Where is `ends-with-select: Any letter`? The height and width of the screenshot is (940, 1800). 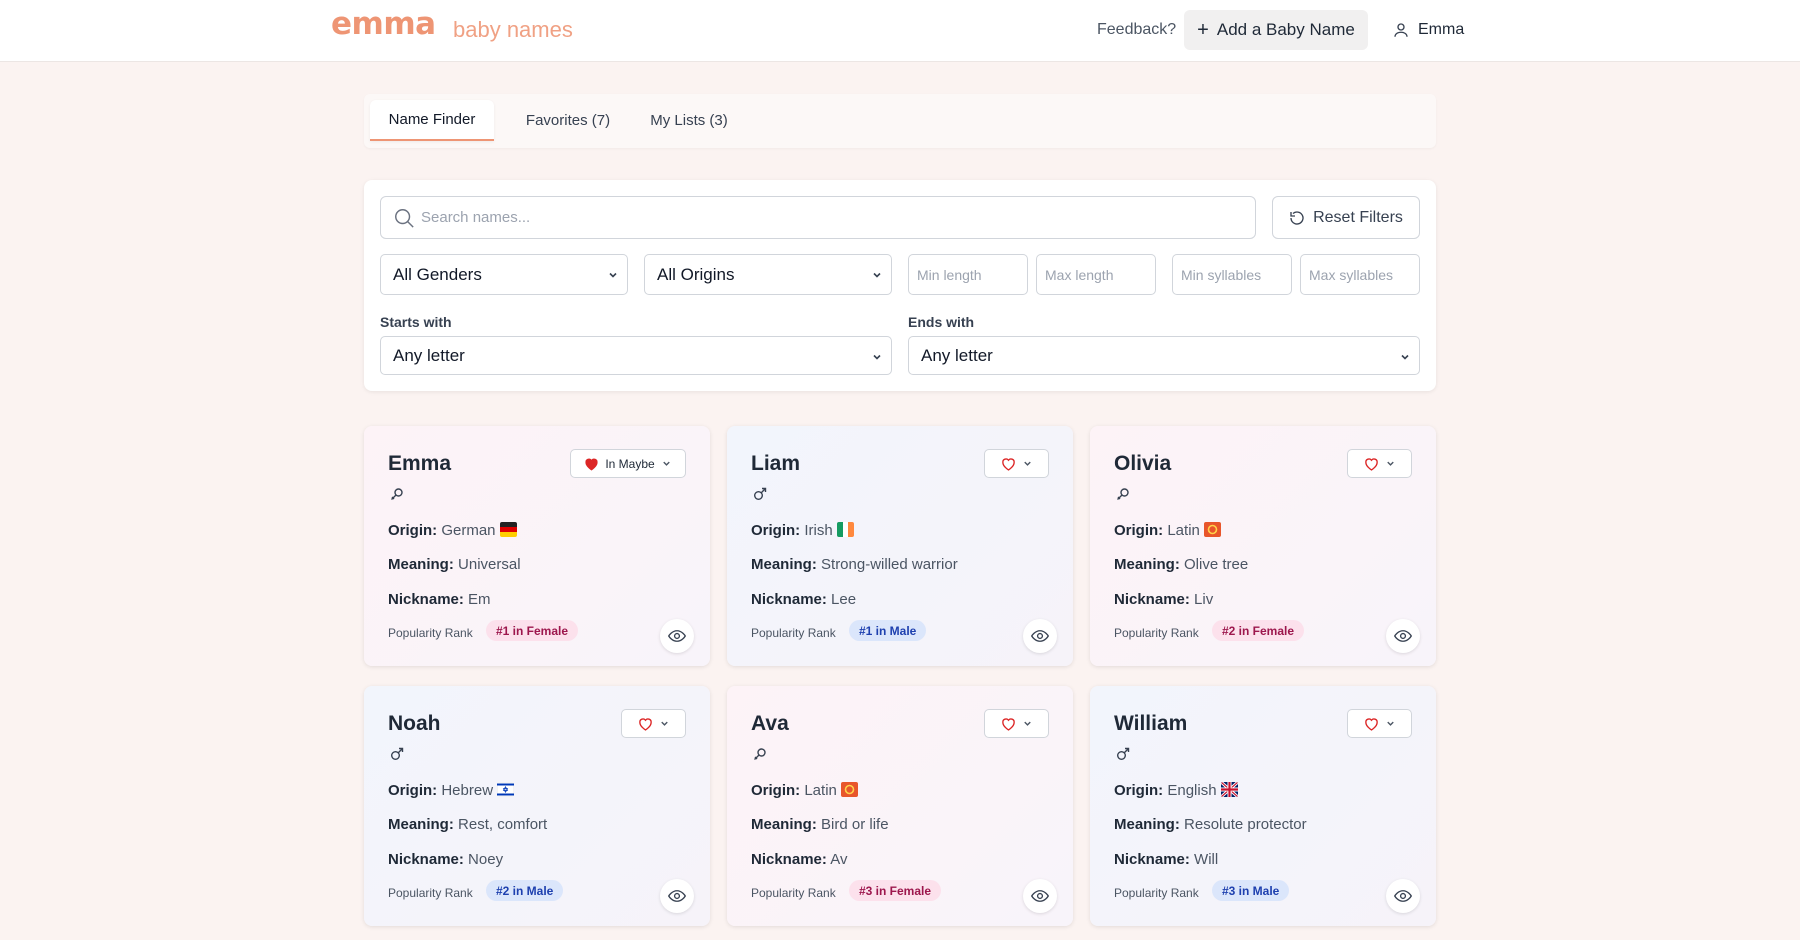
ends-with-select: Any letter is located at coordinates (1164, 355).